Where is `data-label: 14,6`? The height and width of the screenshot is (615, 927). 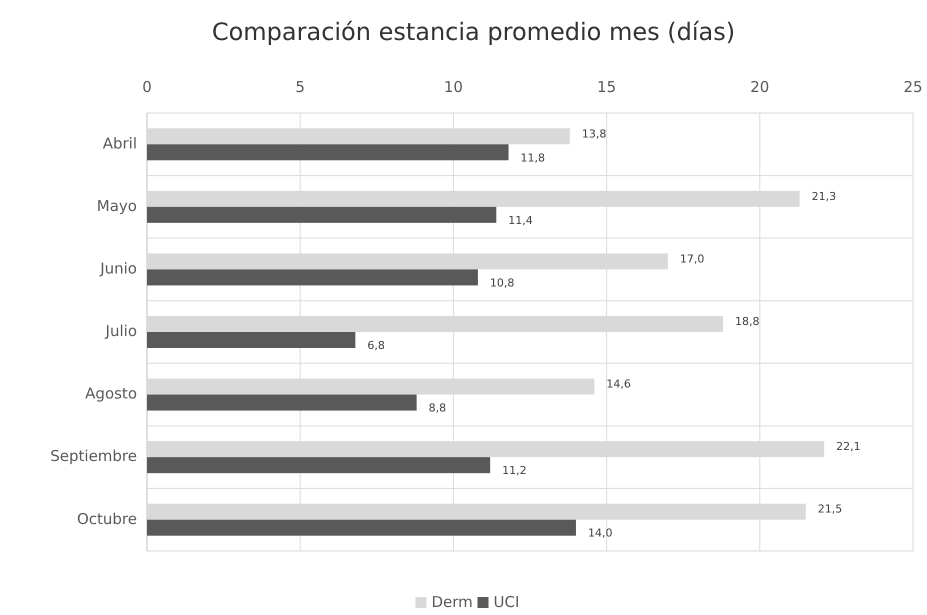
data-label: 14,6 is located at coordinates (618, 384).